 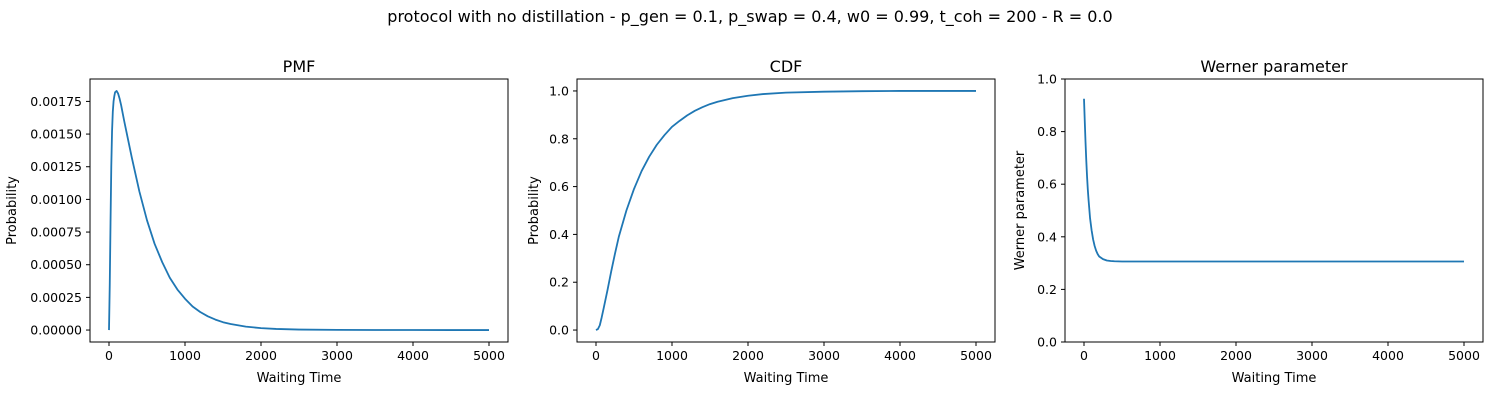 What do you see at coordinates (1274, 66) in the screenshot?
I see `subplot-title: Werner parameter` at bounding box center [1274, 66].